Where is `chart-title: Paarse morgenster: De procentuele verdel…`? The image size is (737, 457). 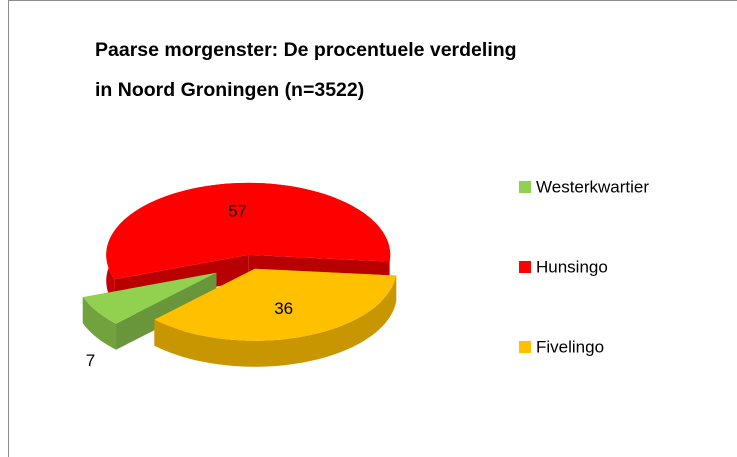
chart-title: Paarse morgenster: De procentuele verdel… is located at coordinates (306, 70).